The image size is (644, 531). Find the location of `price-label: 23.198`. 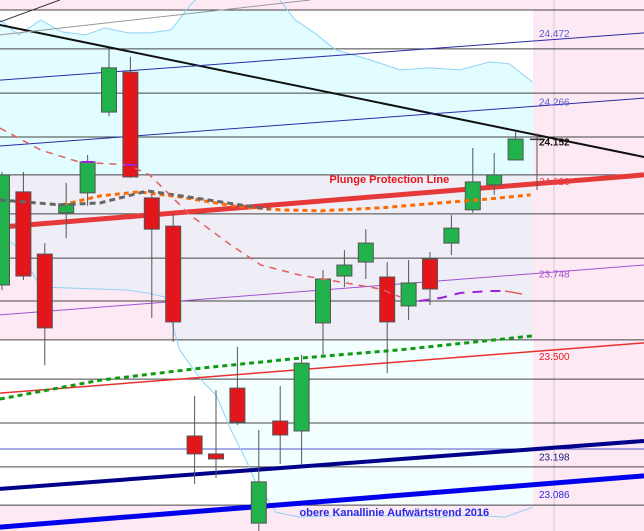

price-label: 23.198 is located at coordinates (554, 458).